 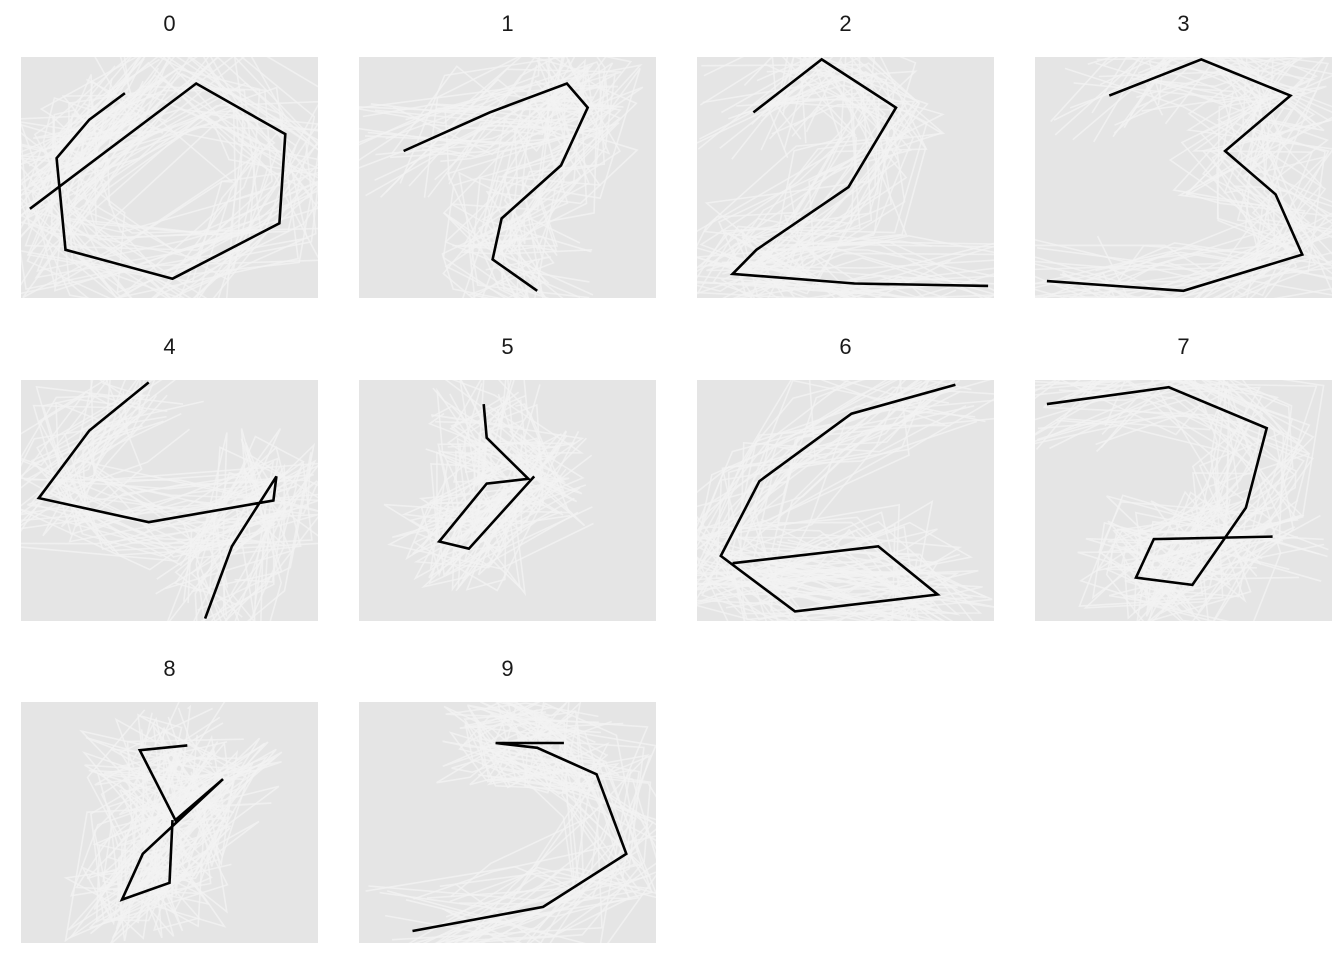 I want to click on facet-title: 7, so click(x=1183, y=346).